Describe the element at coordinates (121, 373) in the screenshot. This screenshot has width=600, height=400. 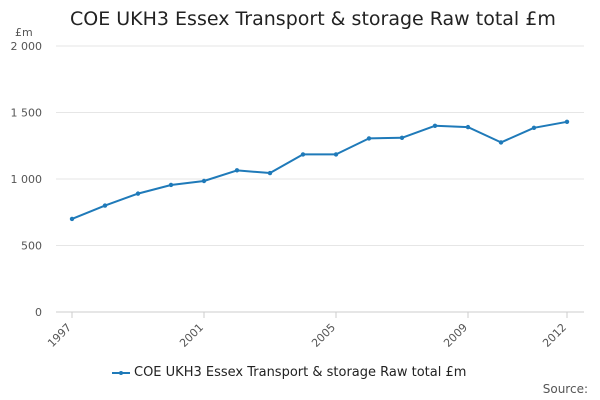
I see `legend-line-marker-icon` at that location.